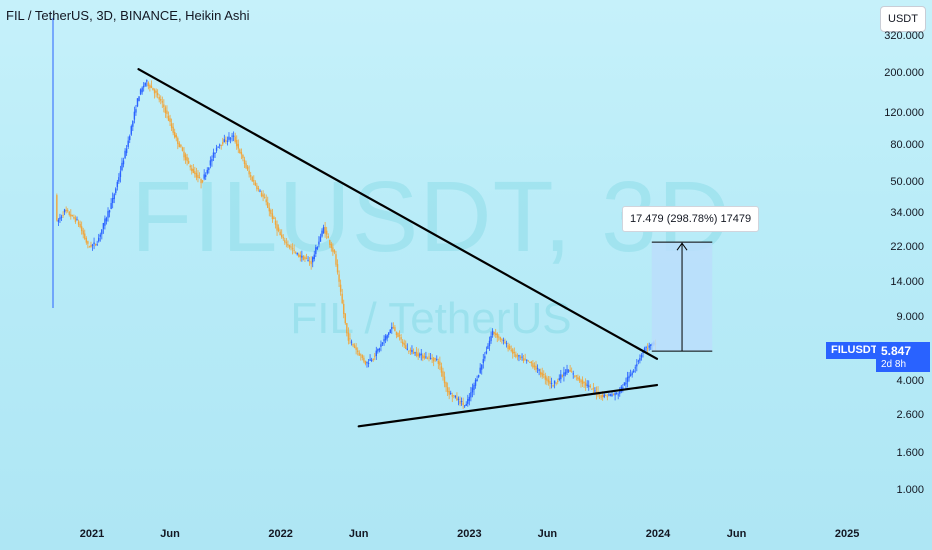 The image size is (932, 550). Describe the element at coordinates (910, 317) in the screenshot. I see `price-axis-tick: 9.000` at that location.